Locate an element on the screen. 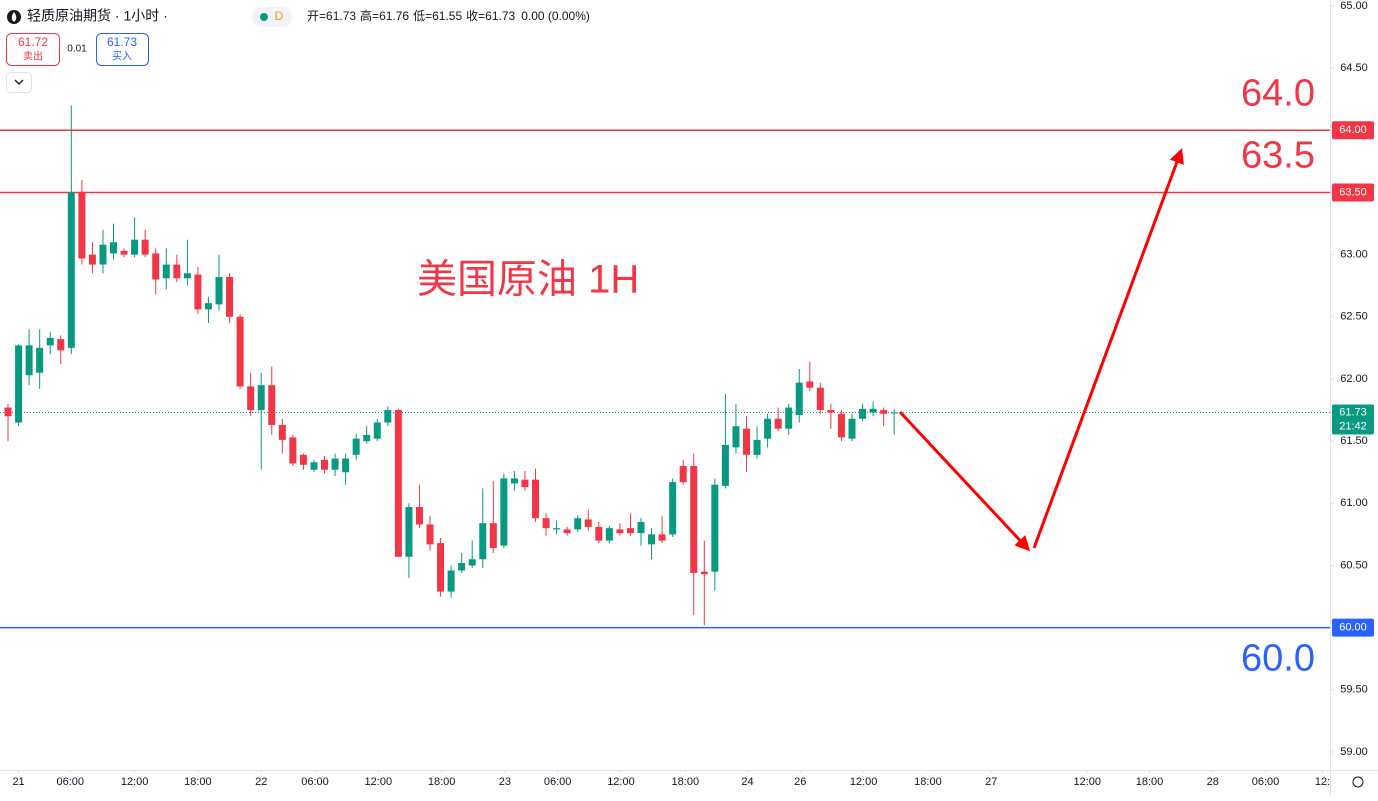  buy-price: 61.73 is located at coordinates (122, 42).